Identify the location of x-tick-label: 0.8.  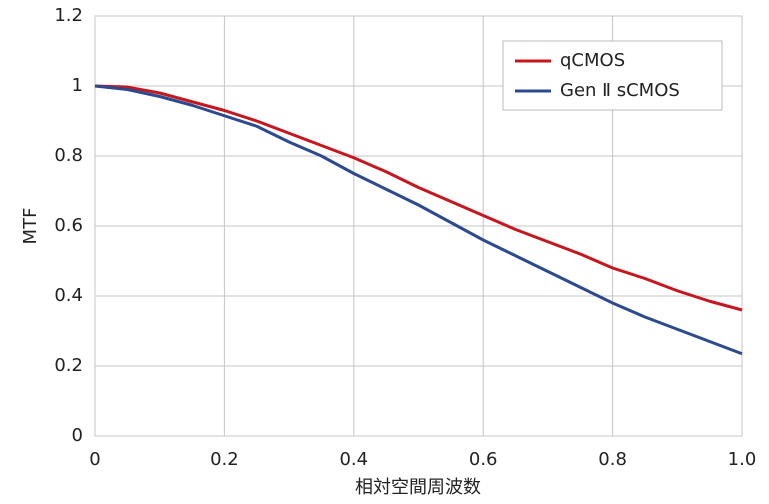
(612, 459).